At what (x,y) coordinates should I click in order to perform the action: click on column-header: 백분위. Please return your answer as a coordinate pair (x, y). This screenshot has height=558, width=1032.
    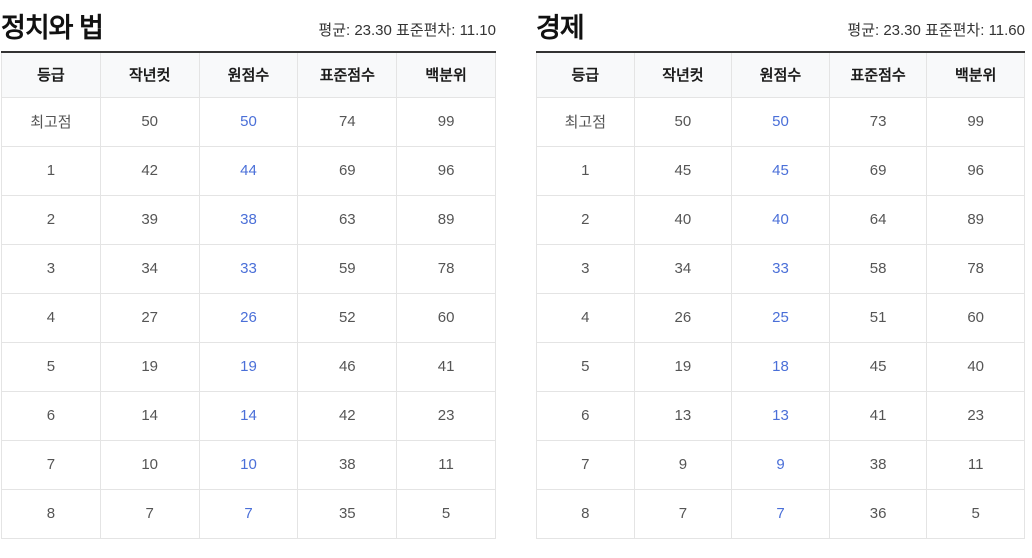
    Looking at the image, I should click on (975, 75).